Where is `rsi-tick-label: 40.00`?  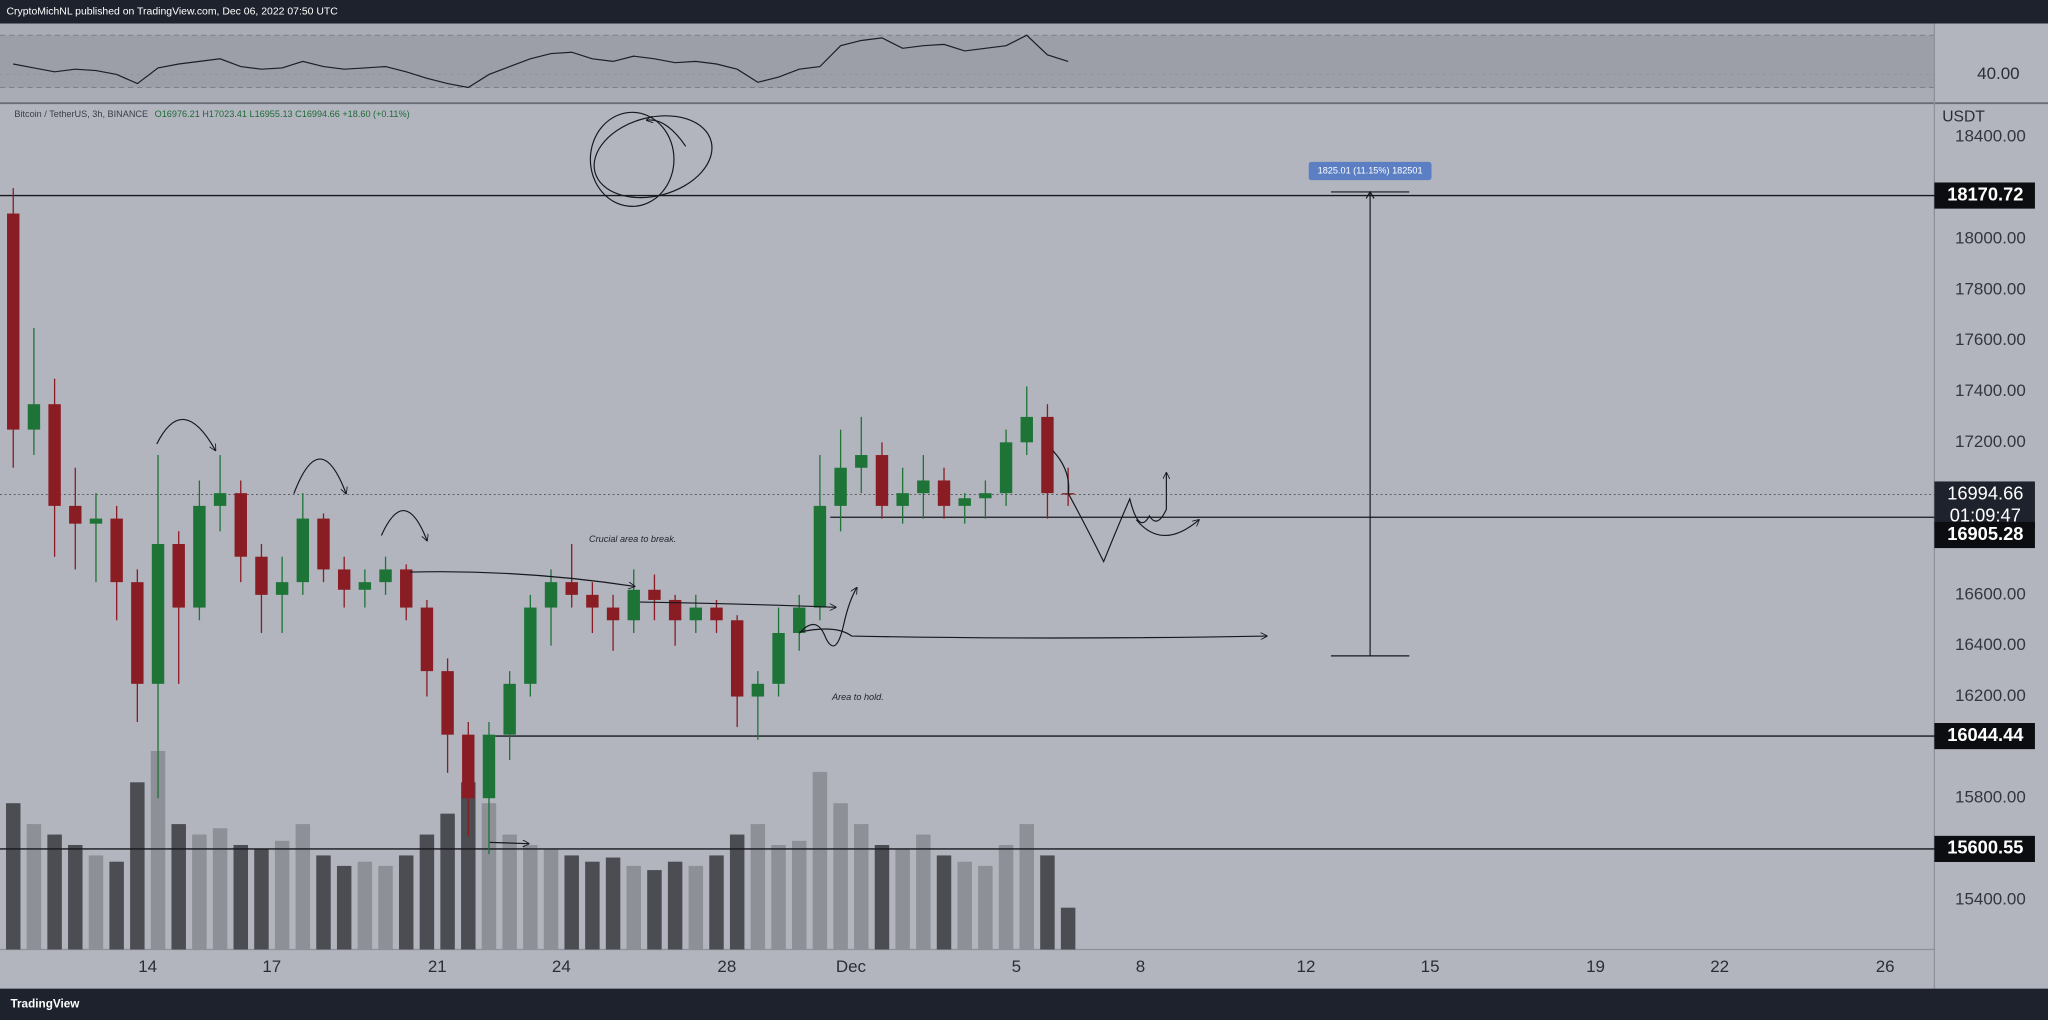 rsi-tick-label: 40.00 is located at coordinates (1998, 73).